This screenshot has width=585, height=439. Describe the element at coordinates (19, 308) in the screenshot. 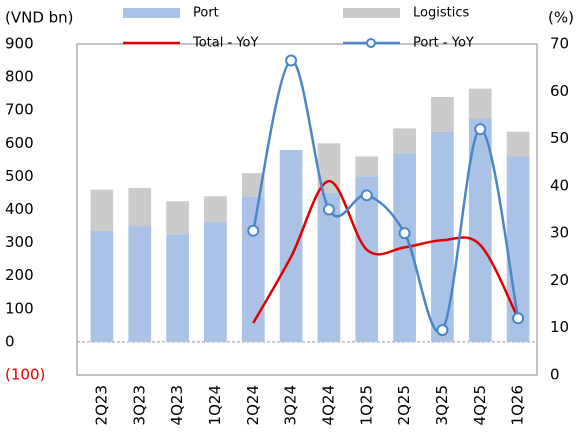

I see `y-tick-label: 100` at that location.